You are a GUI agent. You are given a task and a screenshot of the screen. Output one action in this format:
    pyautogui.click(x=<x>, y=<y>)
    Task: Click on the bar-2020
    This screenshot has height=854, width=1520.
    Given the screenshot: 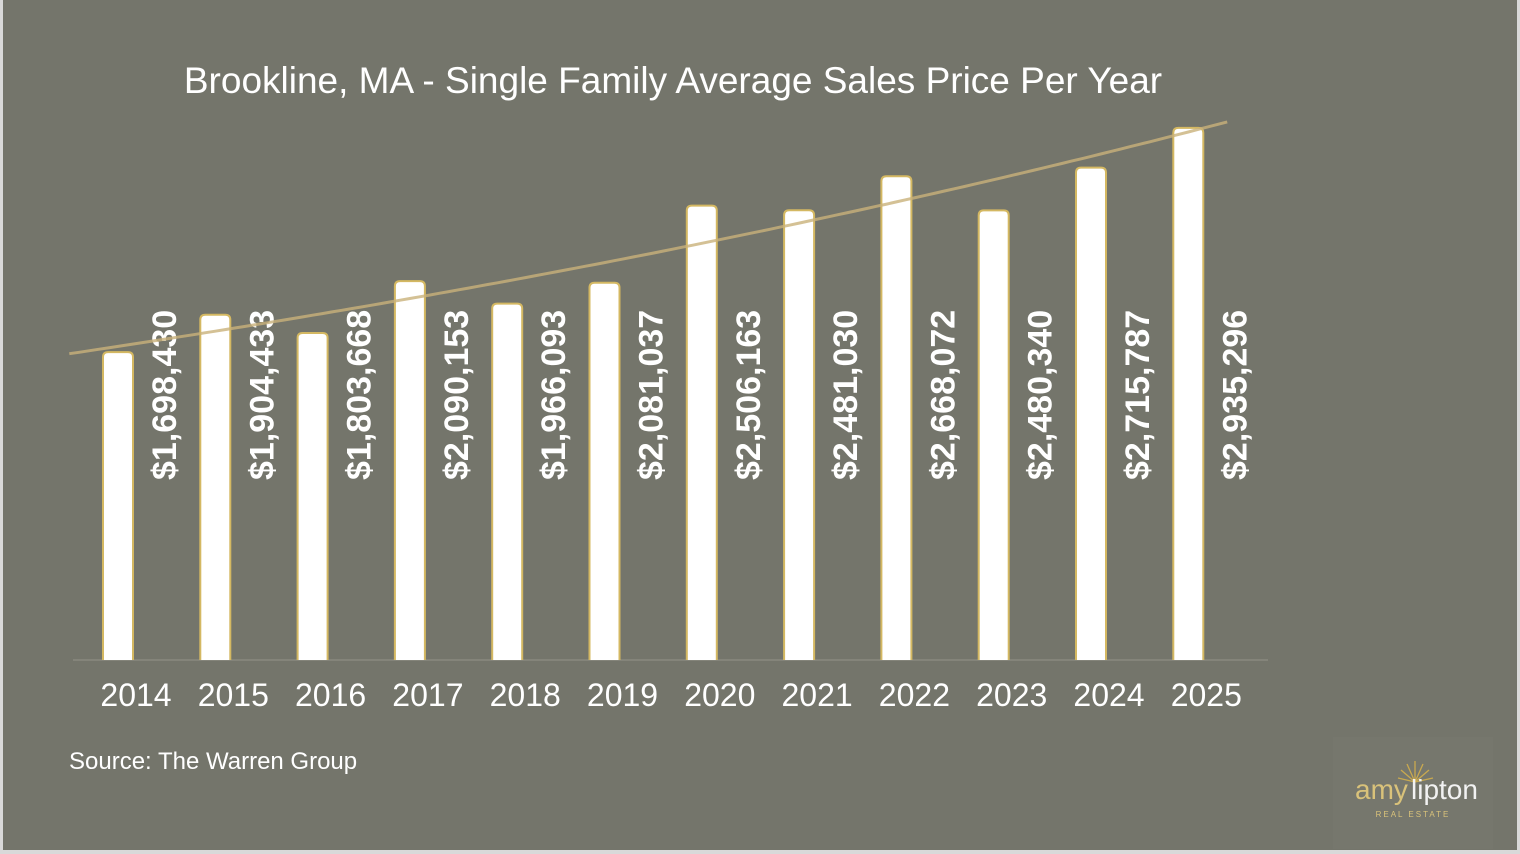 What is the action you would take?
    pyautogui.click(x=701, y=432)
    